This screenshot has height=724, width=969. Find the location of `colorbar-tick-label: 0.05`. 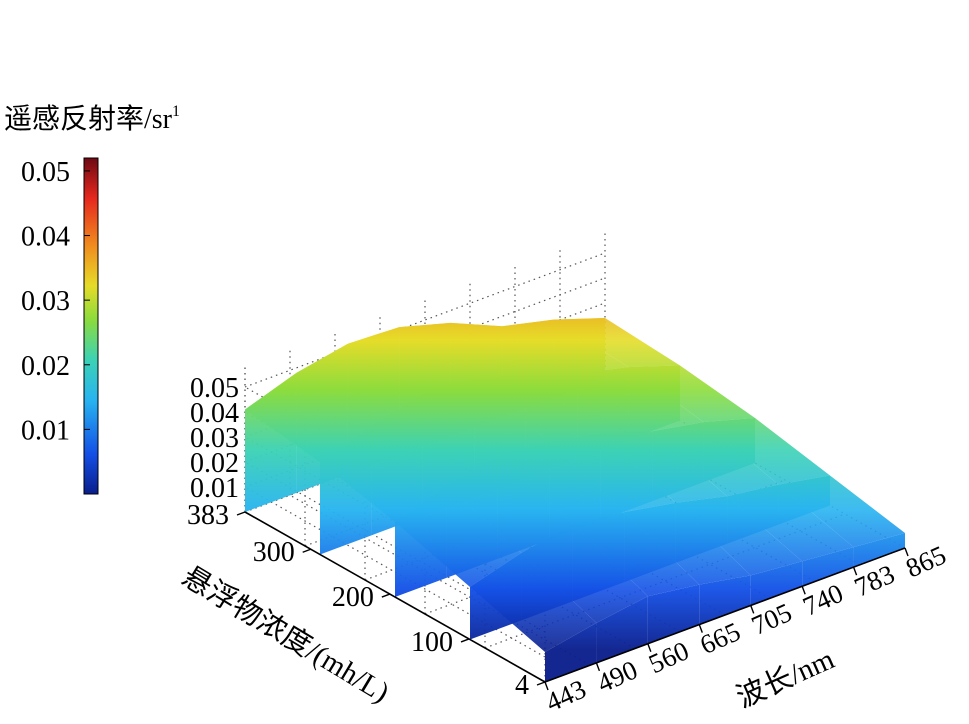

colorbar-tick-label: 0.05 is located at coordinates (45, 172).